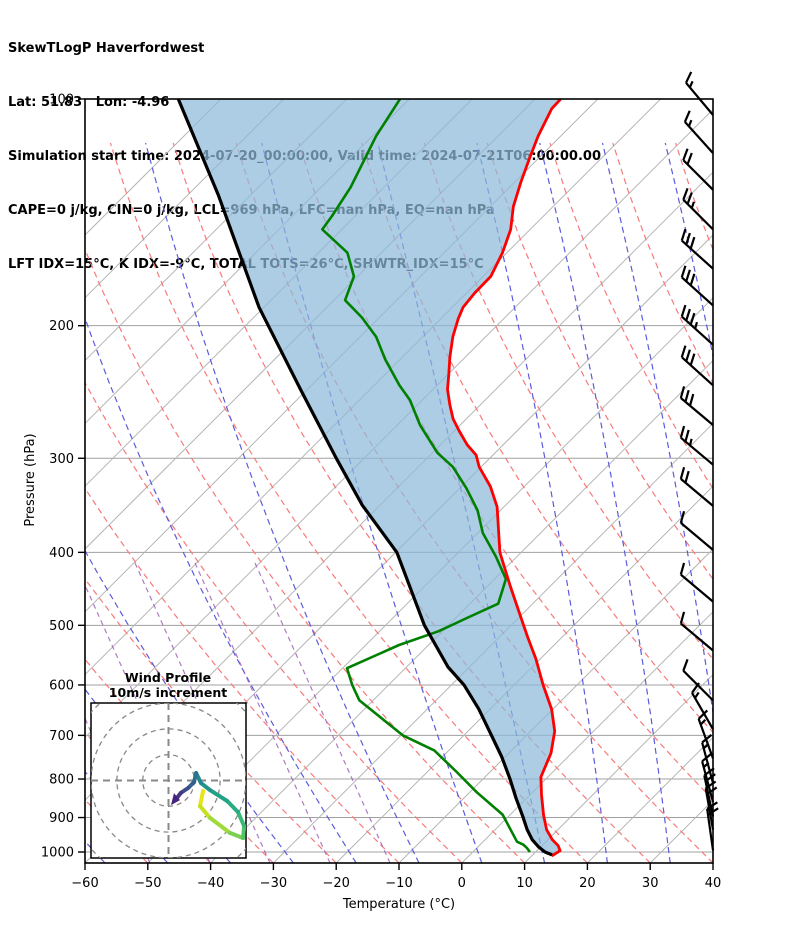 The width and height of the screenshot is (794, 937). I want to click on temperature-tick-label: 0, so click(462, 883).